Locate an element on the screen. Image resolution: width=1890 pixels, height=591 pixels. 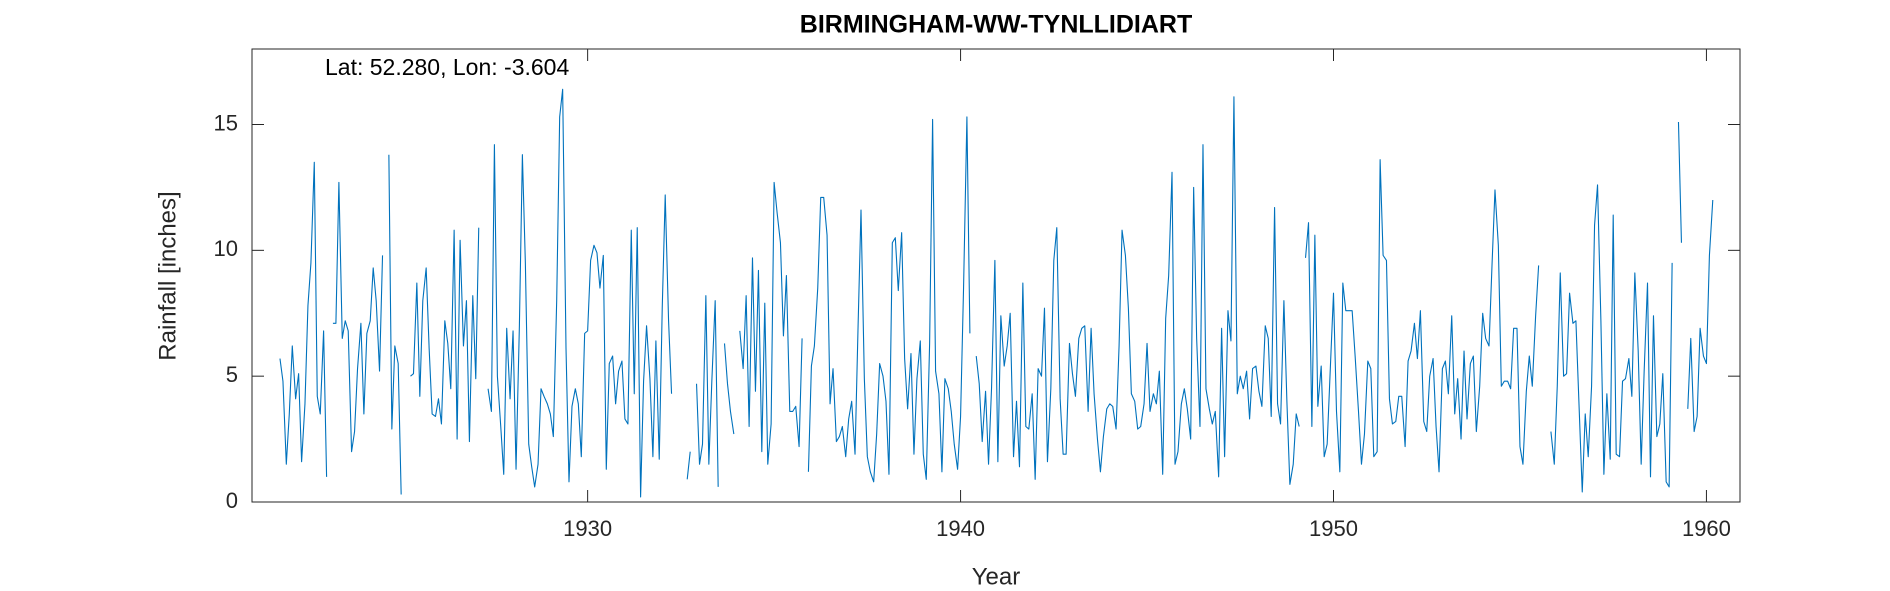
chart-title: BIRMINGHAM-WW-TYNLLIDIART is located at coordinates (996, 25).